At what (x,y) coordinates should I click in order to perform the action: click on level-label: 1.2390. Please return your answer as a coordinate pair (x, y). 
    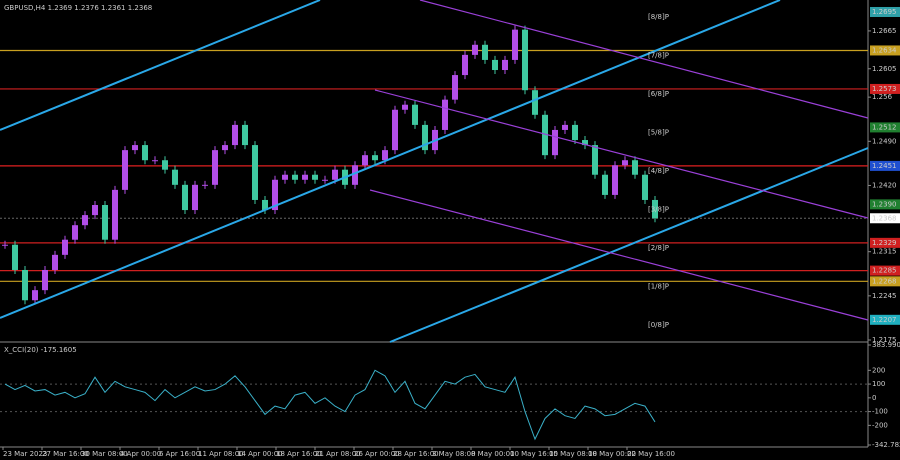
    Looking at the image, I should click on (884, 204).